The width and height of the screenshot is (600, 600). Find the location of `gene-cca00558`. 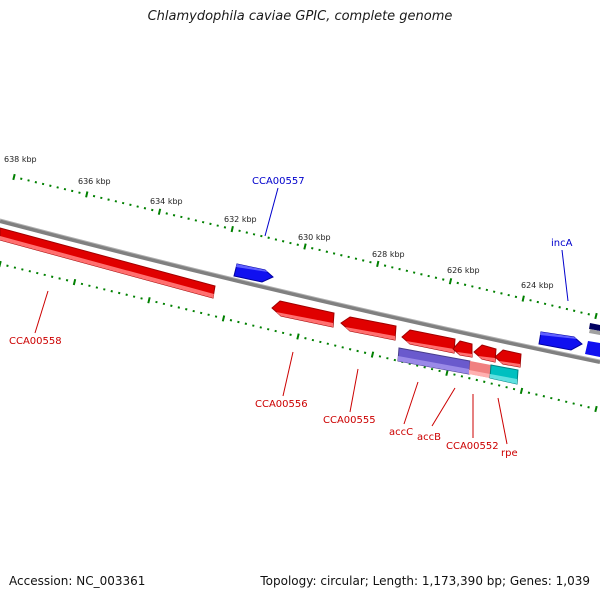

gene-cca00558 is located at coordinates (108, 263).